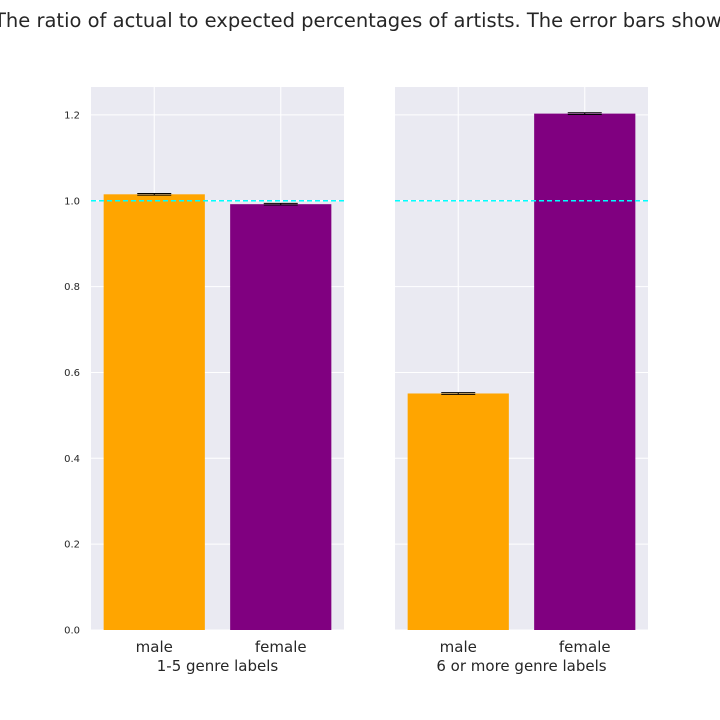 This screenshot has height=720, width=720. I want to click on x-axis-label: 1-5 genre labels, so click(218, 666).